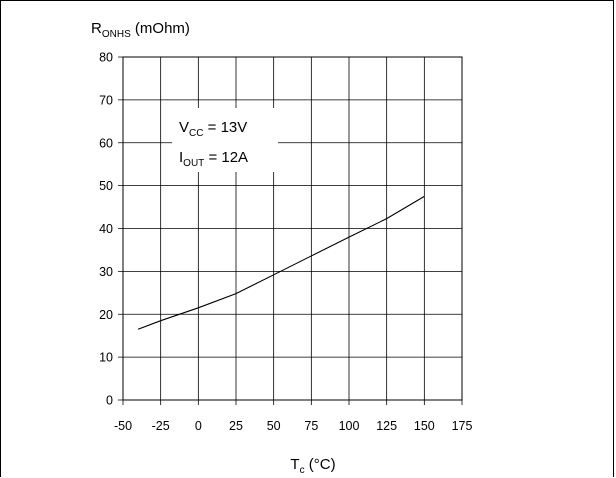 This screenshot has height=478, width=616. Describe the element at coordinates (106, 229) in the screenshot. I see `y-tick-label: 40` at that location.